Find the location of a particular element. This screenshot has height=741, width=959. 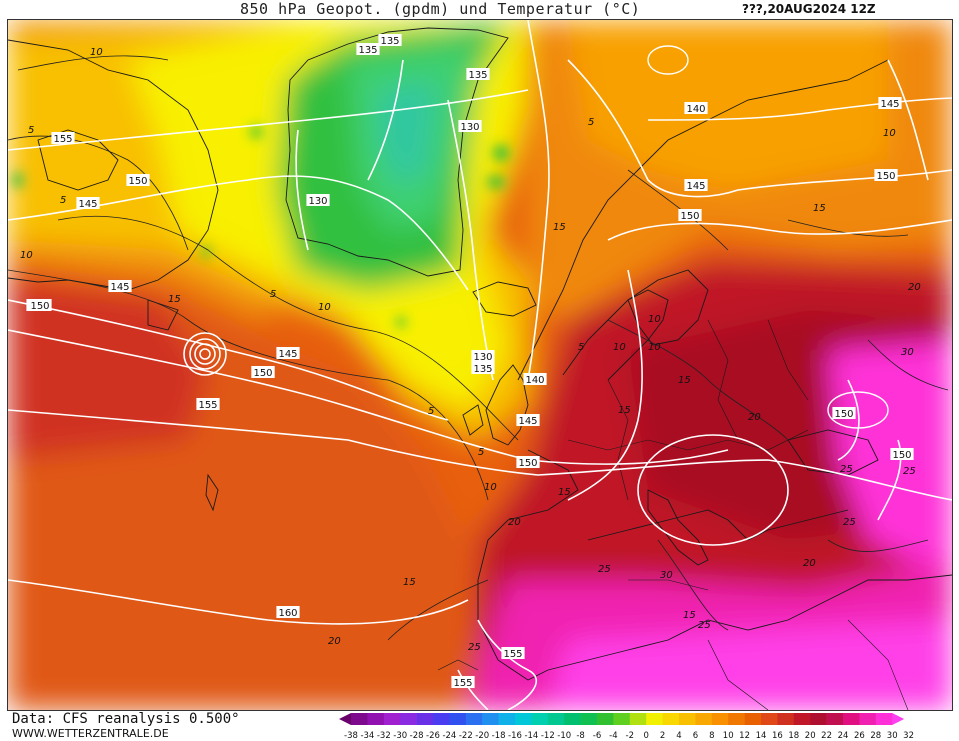

svg-text: 160 is located at coordinates (287, 613).